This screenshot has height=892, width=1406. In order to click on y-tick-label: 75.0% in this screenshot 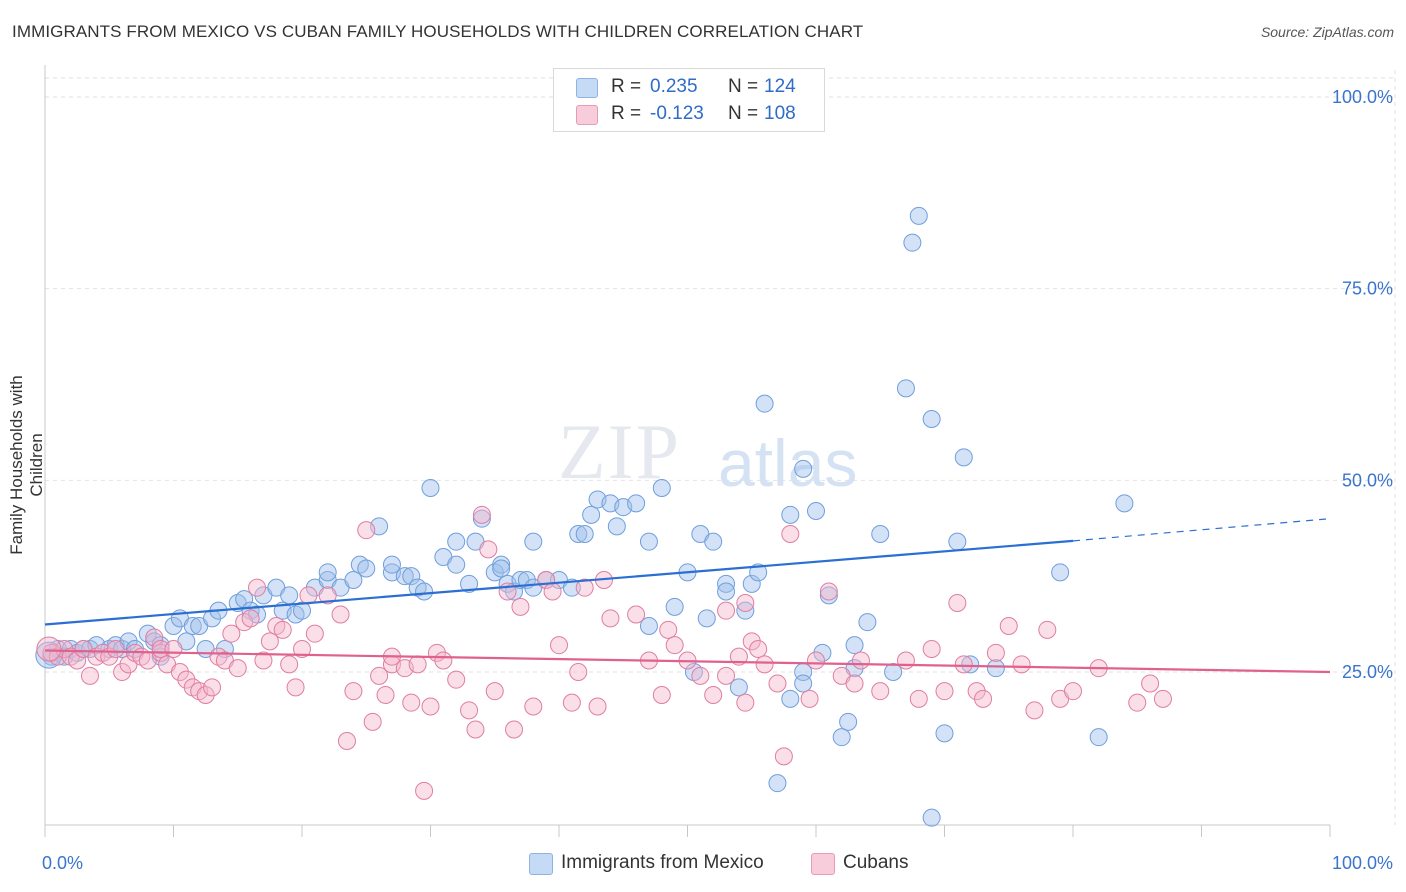, I will do `click(1367, 289)`.